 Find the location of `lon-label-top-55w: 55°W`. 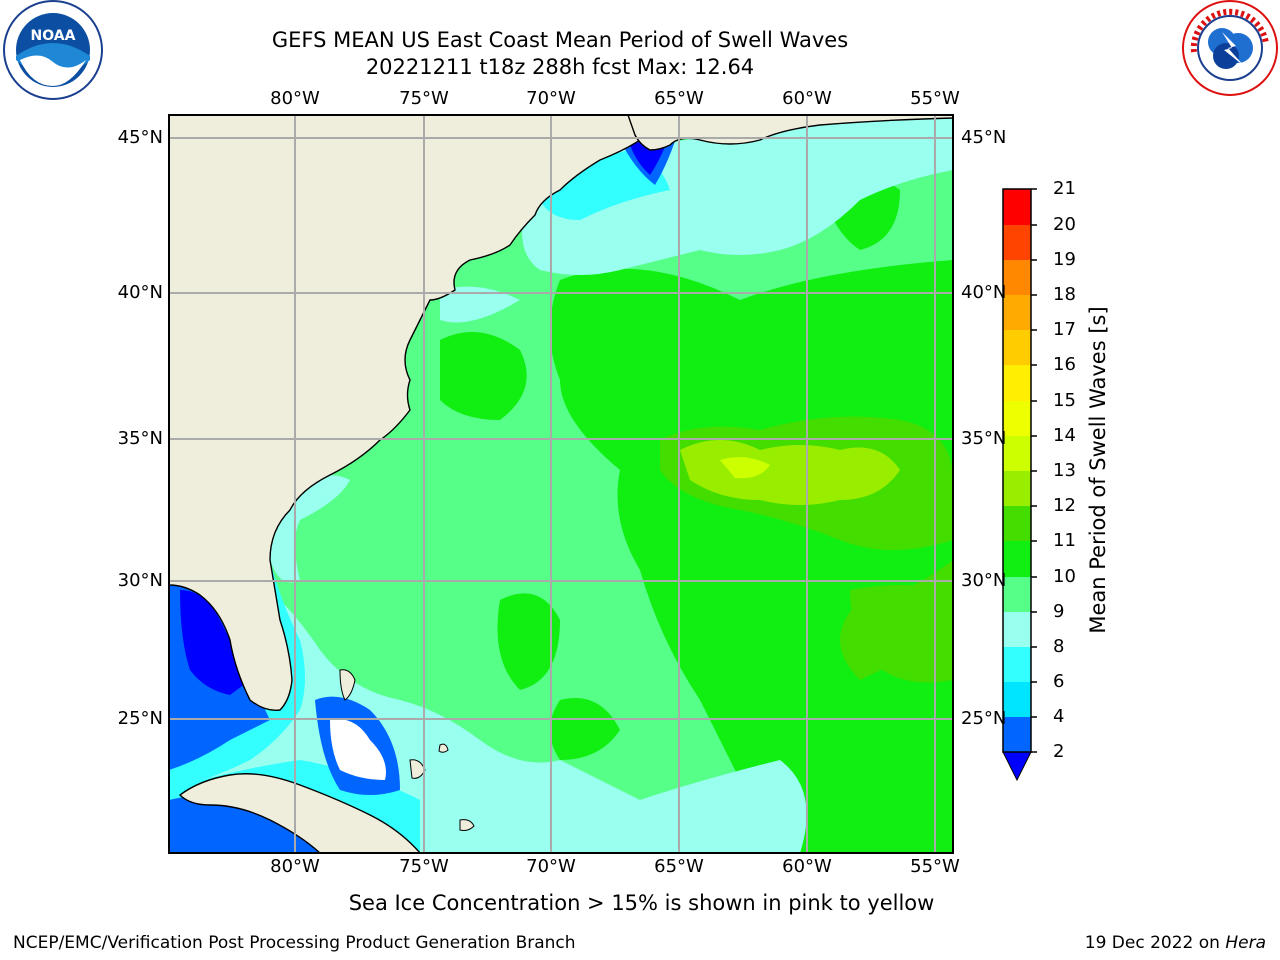

lon-label-top-55w: 55°W is located at coordinates (935, 98).